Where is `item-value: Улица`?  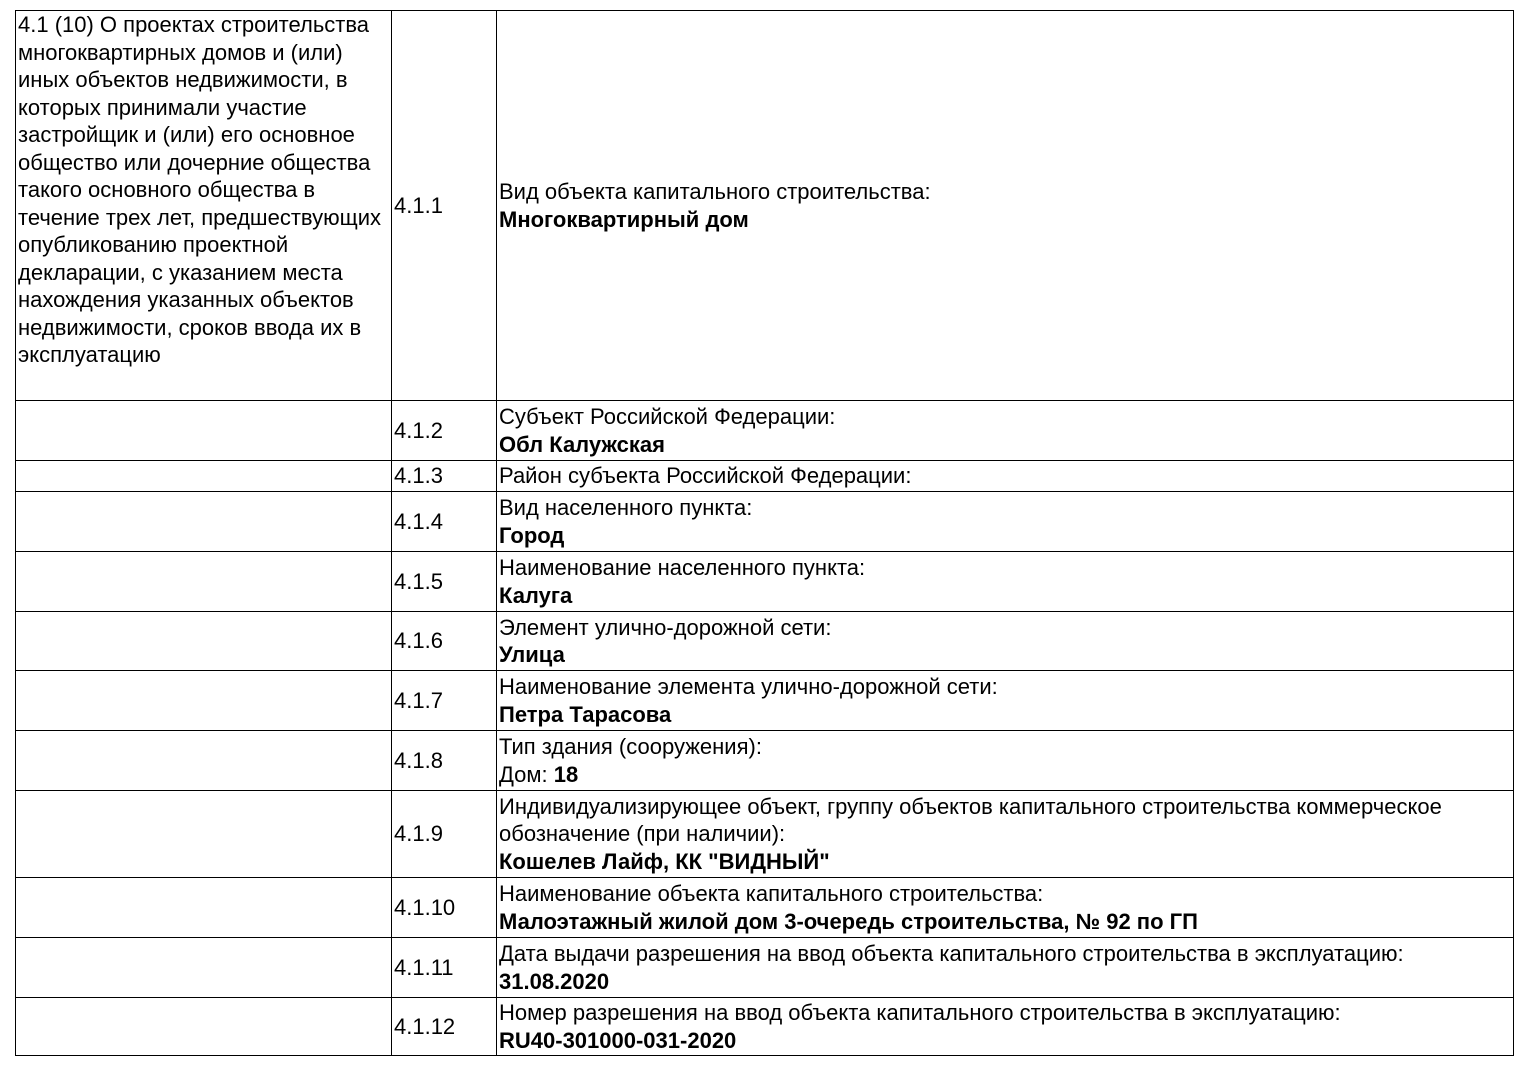 item-value: Улица is located at coordinates (532, 654).